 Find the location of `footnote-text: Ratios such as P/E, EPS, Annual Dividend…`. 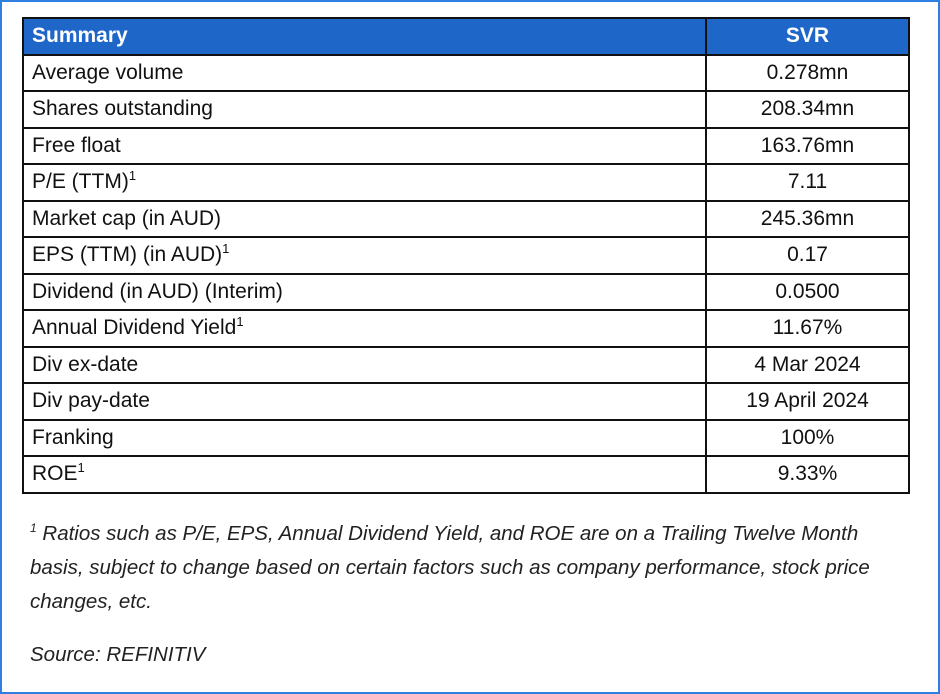

footnote-text: Ratios such as P/E, EPS, Annual Dividend… is located at coordinates (450, 567).